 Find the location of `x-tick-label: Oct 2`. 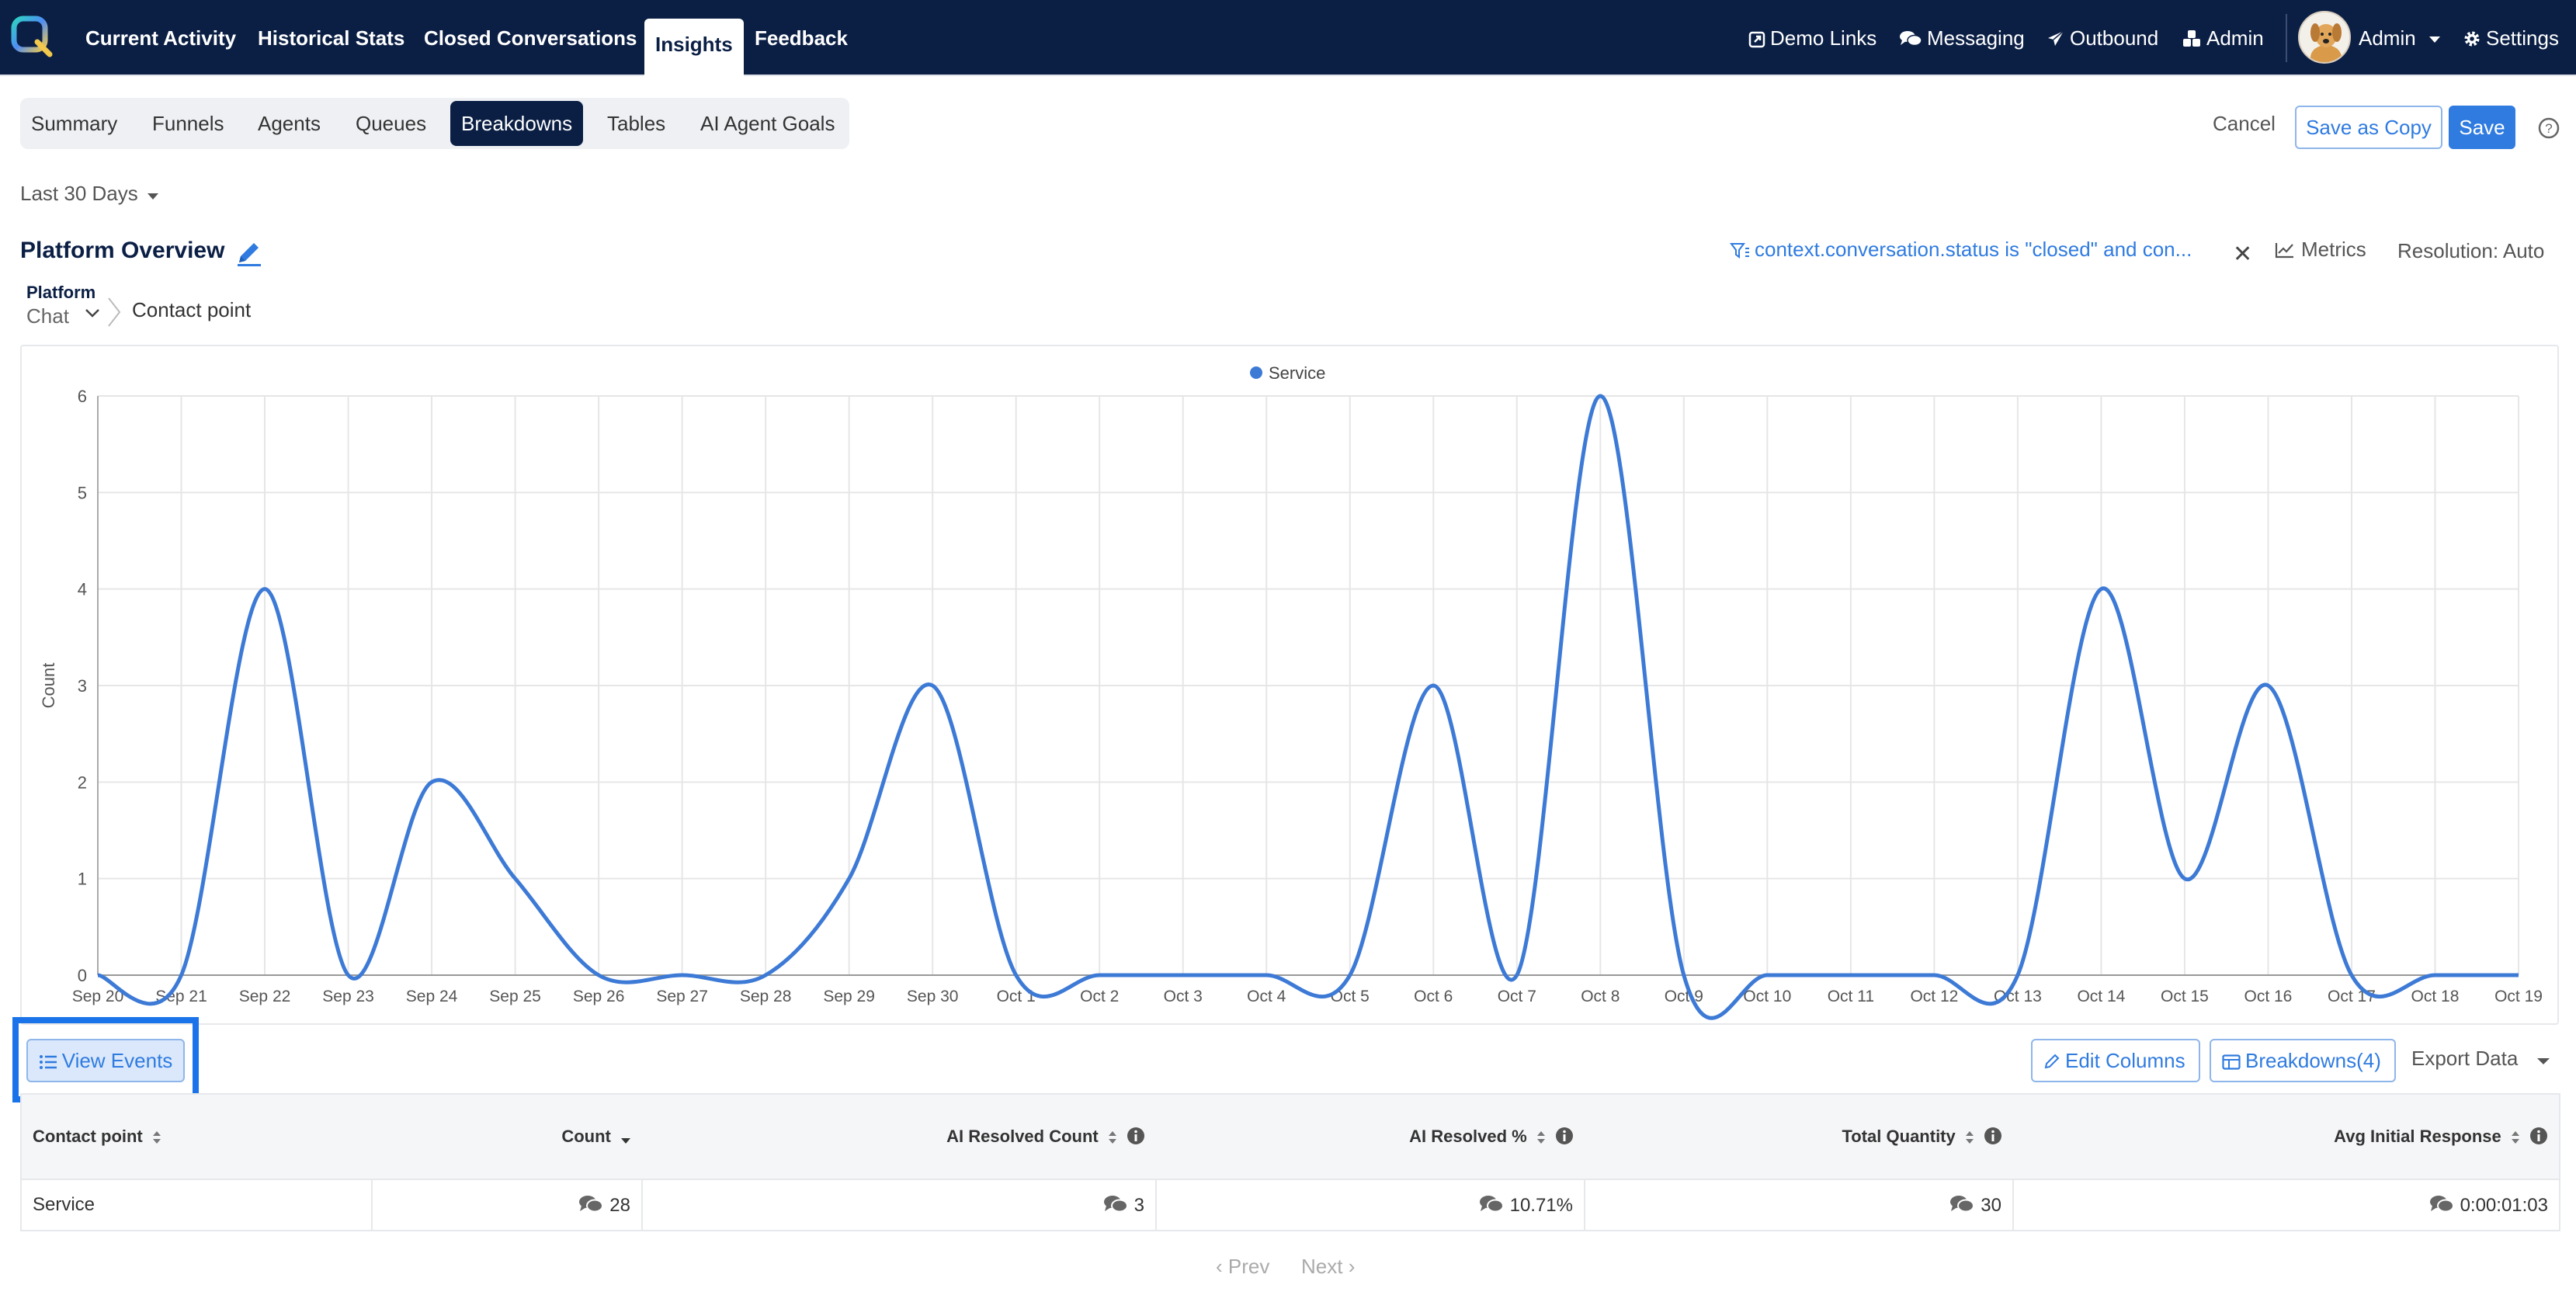

x-tick-label: Oct 2 is located at coordinates (1099, 996).